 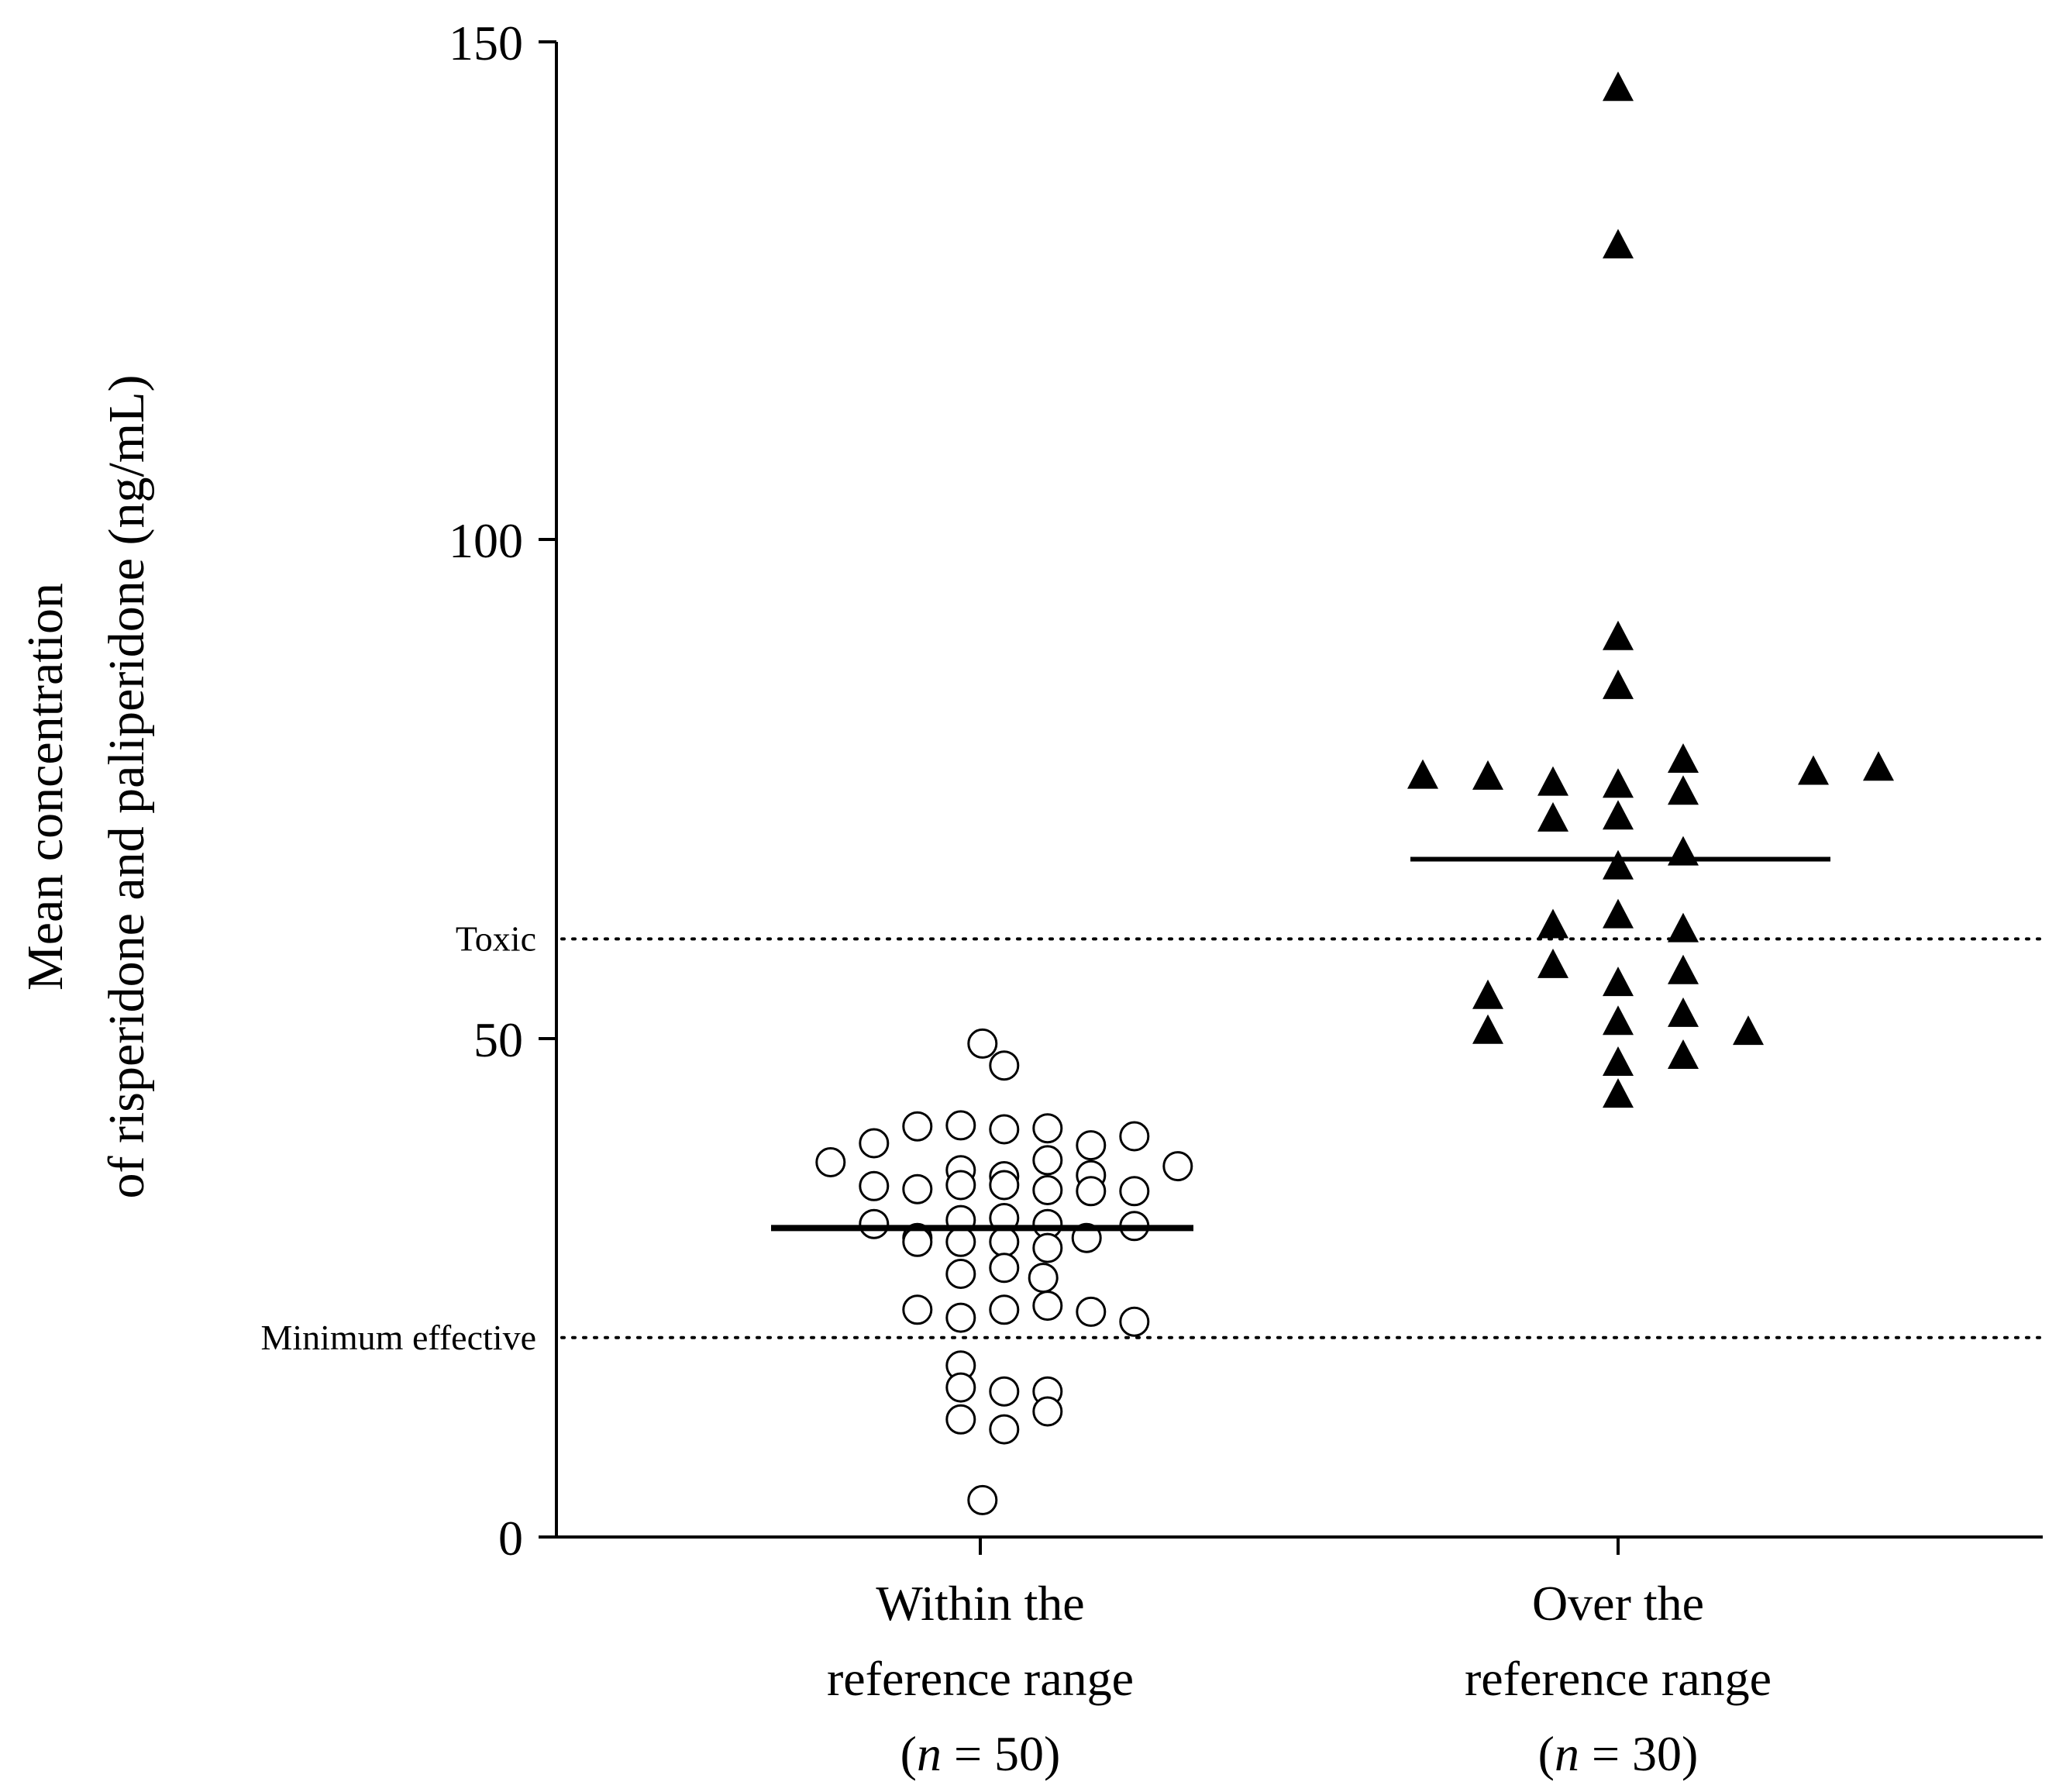 What do you see at coordinates (486, 43) in the screenshot?
I see `y-tick-label: 150` at bounding box center [486, 43].